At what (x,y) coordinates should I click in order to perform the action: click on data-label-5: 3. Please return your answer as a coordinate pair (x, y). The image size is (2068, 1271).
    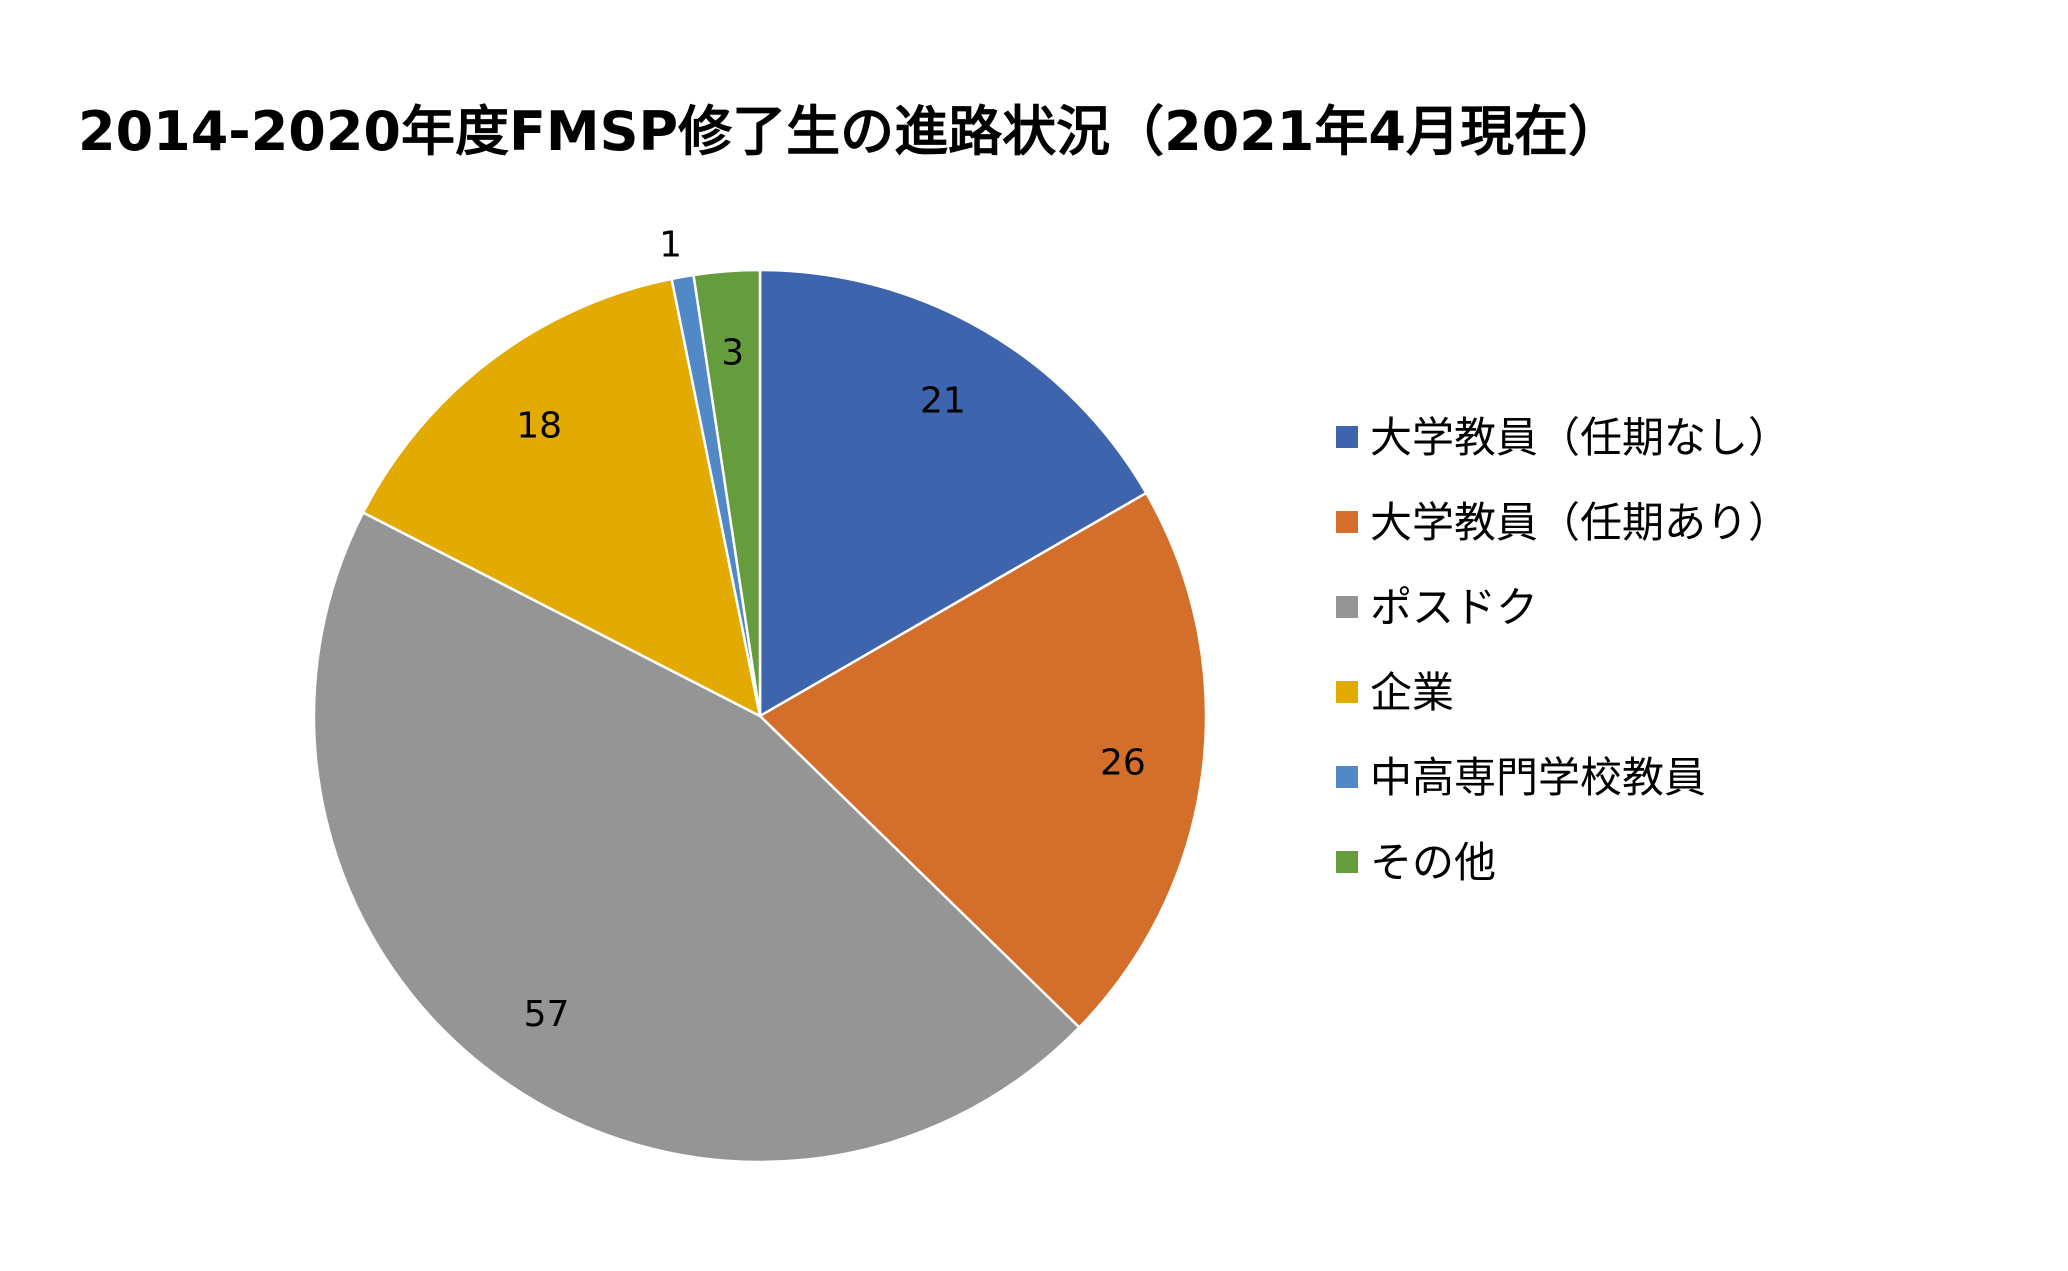
    Looking at the image, I should click on (732, 352).